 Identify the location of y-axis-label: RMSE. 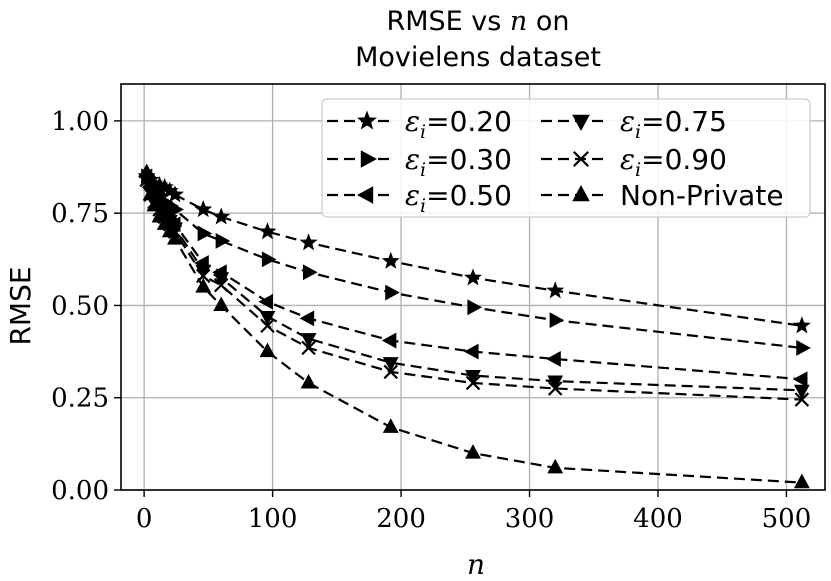
(20, 305).